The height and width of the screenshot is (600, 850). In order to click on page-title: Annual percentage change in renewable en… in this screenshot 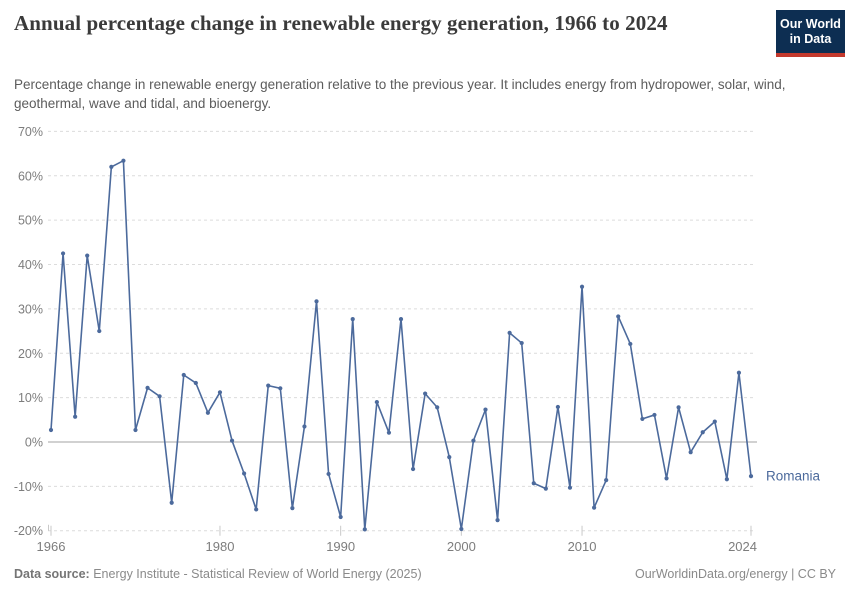, I will do `click(341, 23)`.